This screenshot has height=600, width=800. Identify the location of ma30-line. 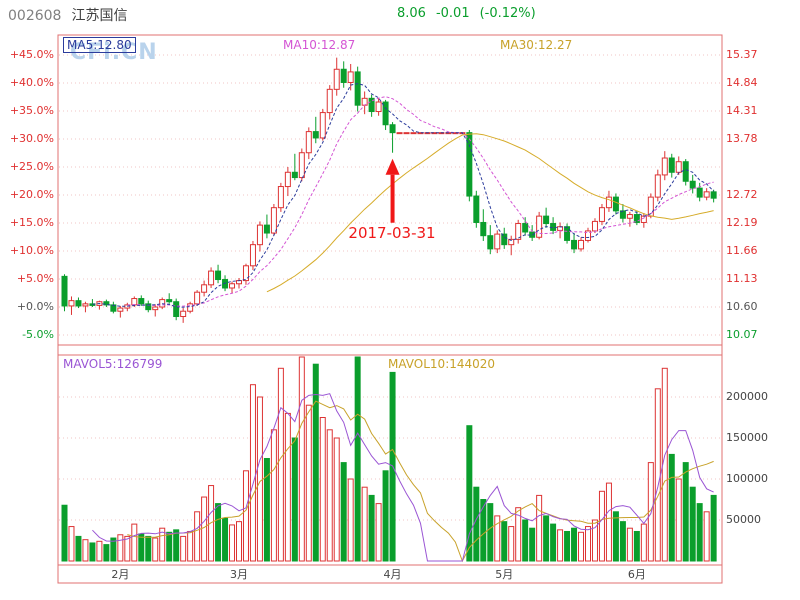
(490, 213).